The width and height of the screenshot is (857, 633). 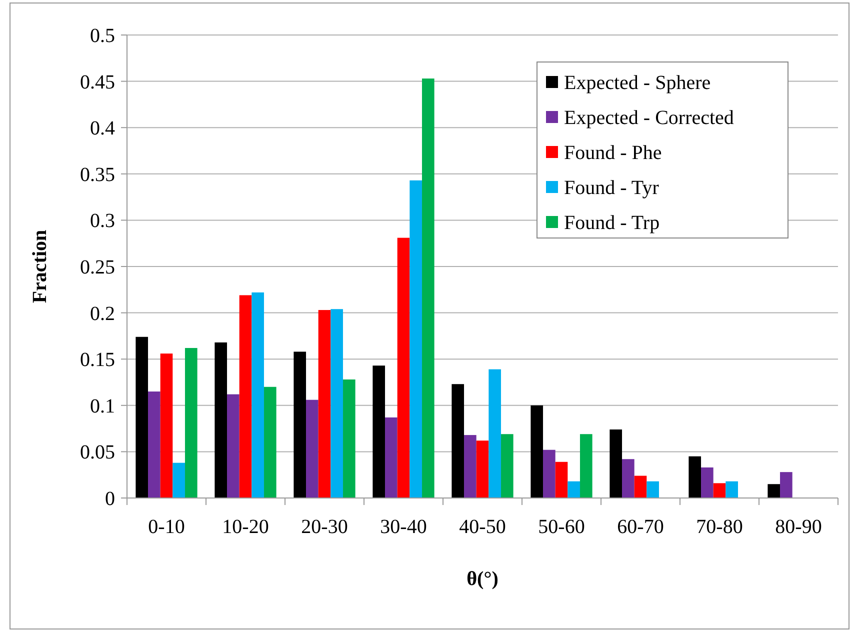 I want to click on y-tick-label: 0.25, so click(x=97, y=267).